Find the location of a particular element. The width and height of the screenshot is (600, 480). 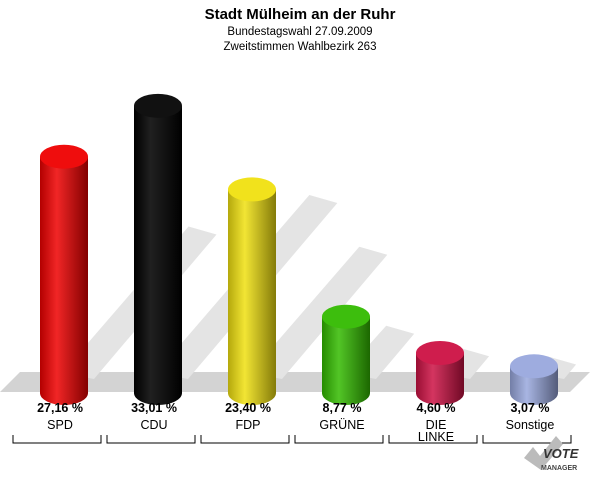

bar-cdu is located at coordinates (158, 255).